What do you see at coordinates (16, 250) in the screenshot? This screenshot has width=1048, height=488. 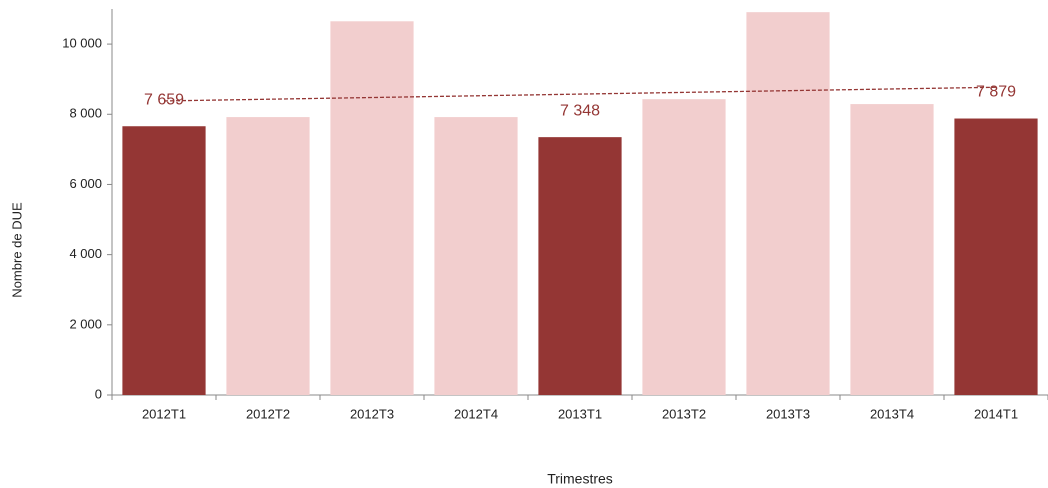 I see `y-axis-title: Nombre de DUE` at bounding box center [16, 250].